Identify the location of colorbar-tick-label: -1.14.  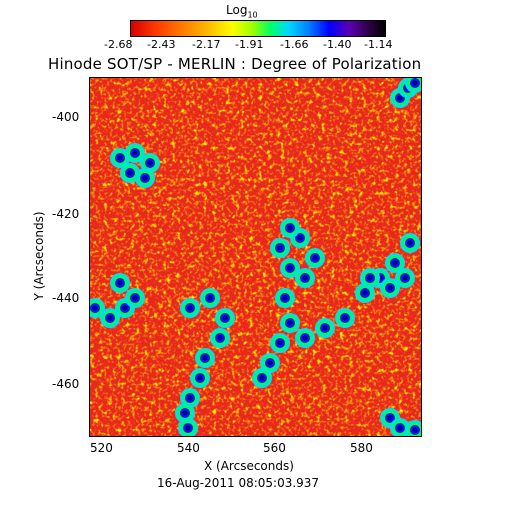
(378, 44).